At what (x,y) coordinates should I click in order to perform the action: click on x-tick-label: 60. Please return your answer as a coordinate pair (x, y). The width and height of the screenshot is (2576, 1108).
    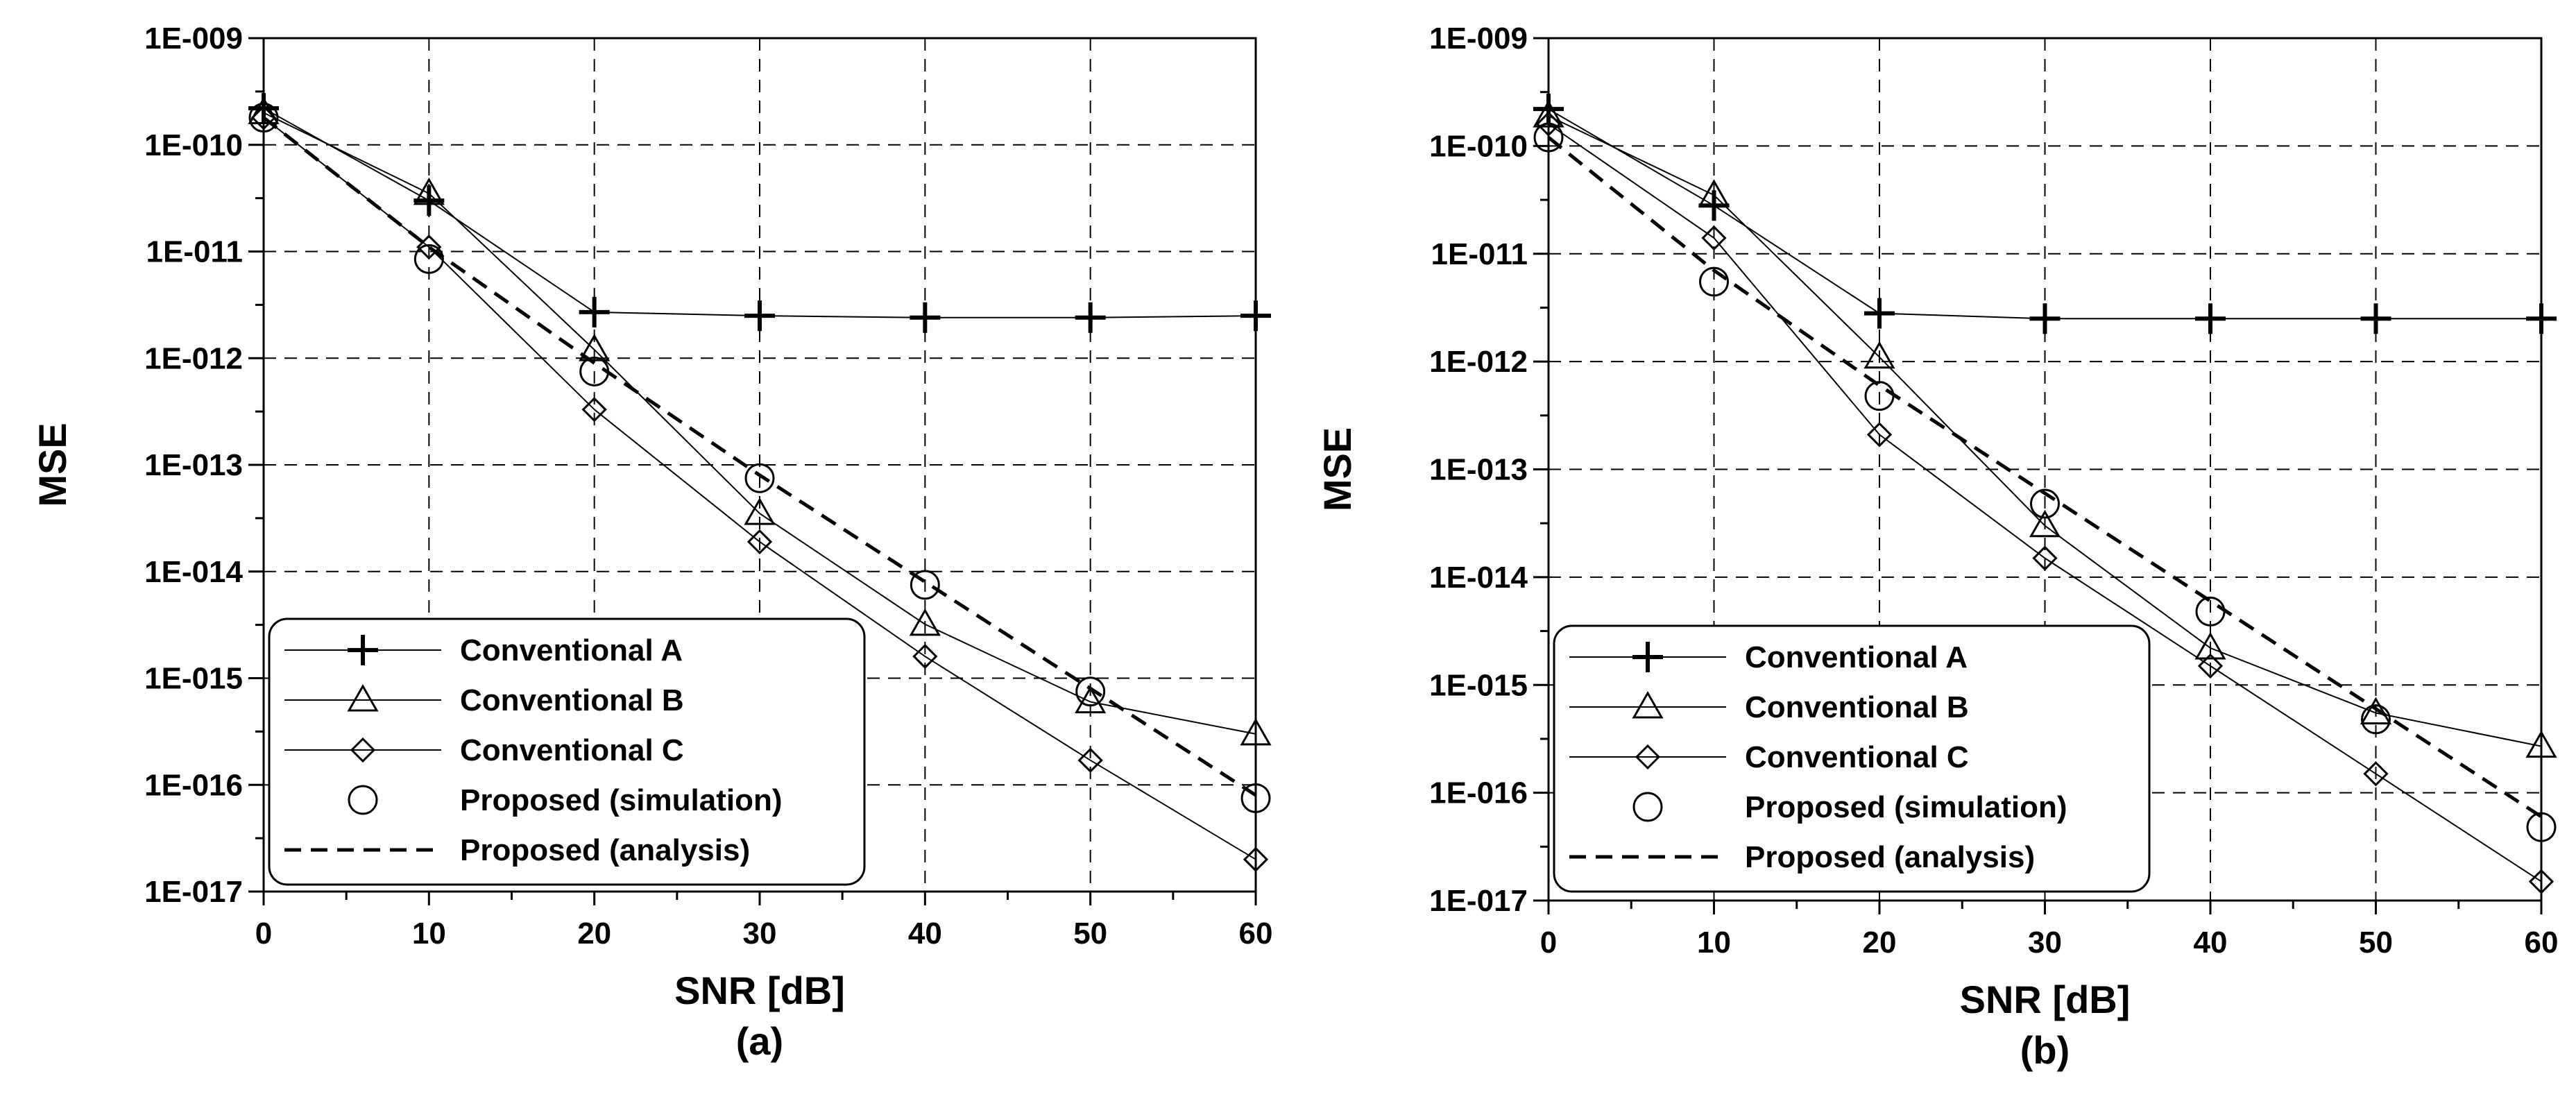
    Looking at the image, I should click on (1256, 934).